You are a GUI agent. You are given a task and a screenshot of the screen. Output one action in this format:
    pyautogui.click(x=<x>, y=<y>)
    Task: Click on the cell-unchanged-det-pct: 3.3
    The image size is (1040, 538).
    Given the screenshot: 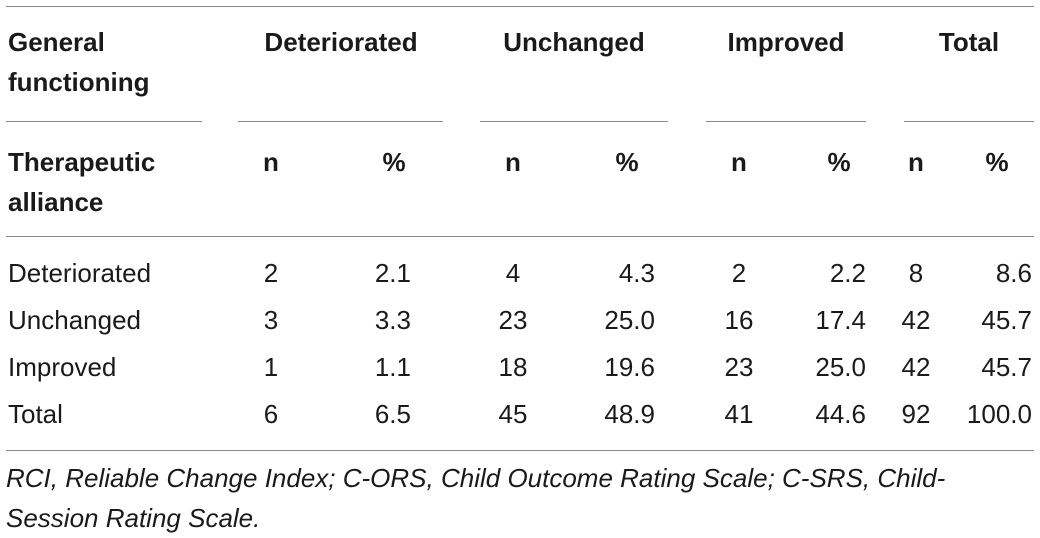 What is the action you would take?
    pyautogui.click(x=392, y=320)
    